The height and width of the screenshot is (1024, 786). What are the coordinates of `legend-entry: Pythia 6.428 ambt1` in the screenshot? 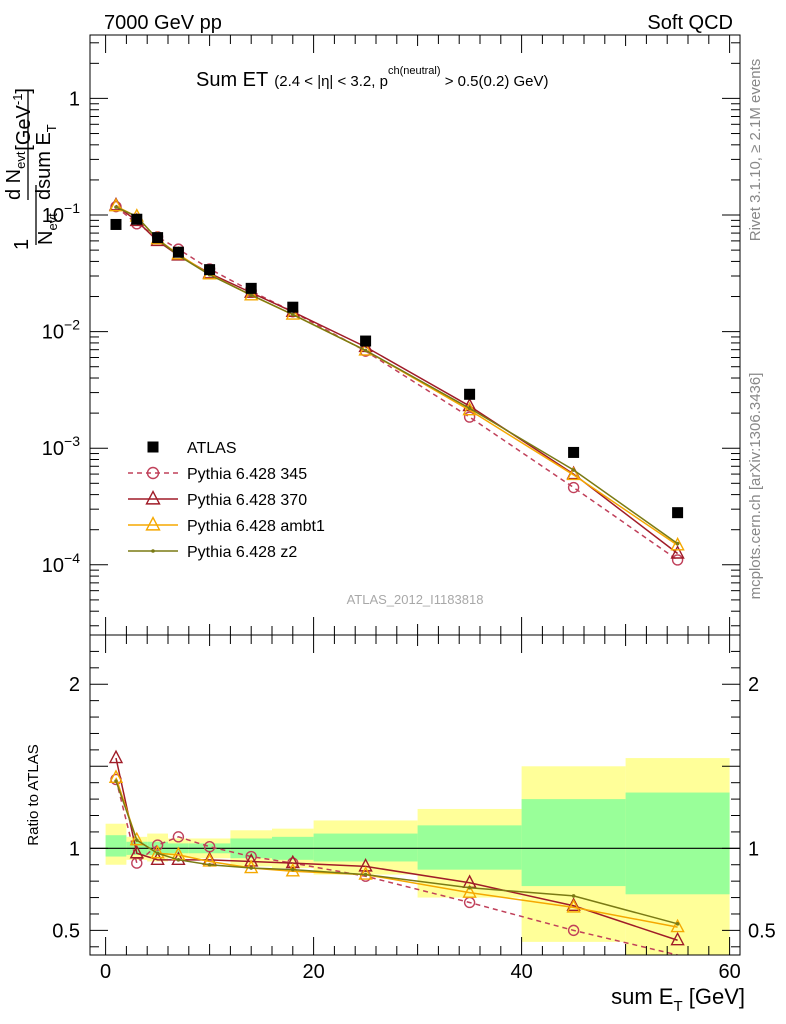 It's located at (226, 525).